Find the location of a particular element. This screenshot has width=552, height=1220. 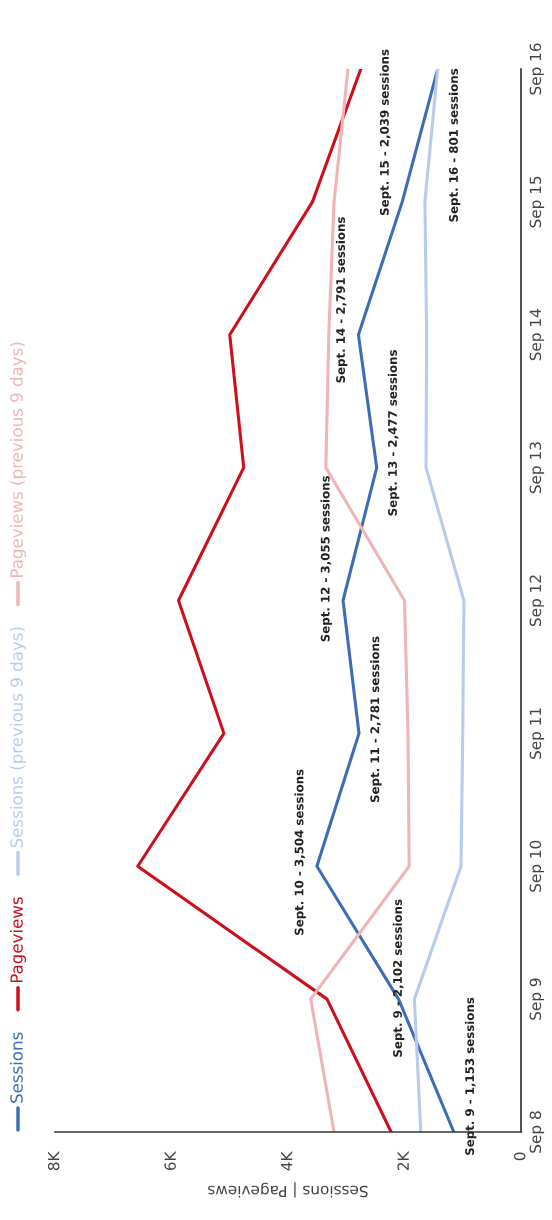

annotation: Sept. 12 - 3,055 sessions is located at coordinates (326, 558).